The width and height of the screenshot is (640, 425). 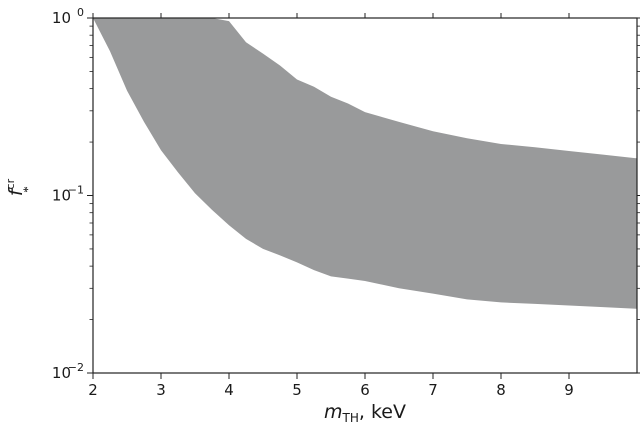 What do you see at coordinates (501, 390) in the screenshot?
I see `x-tick-label-8: 8` at bounding box center [501, 390].